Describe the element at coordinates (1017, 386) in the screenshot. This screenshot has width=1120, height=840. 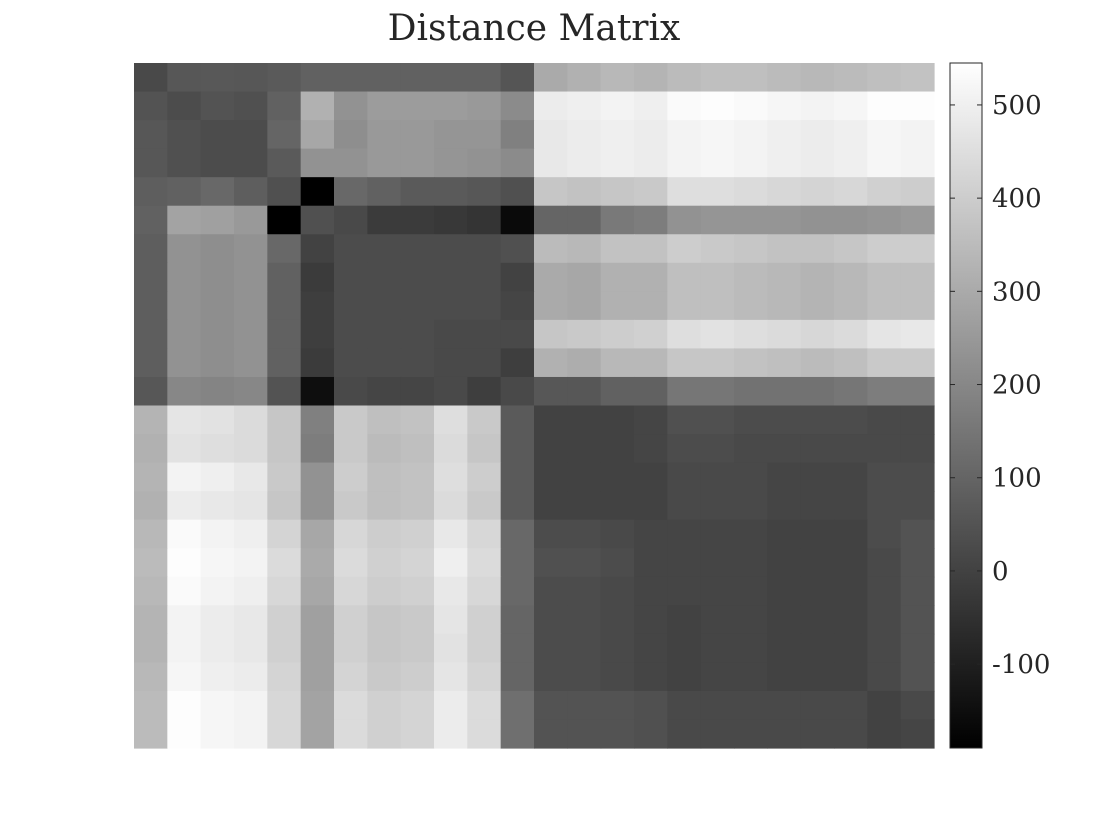
I see `colorbar-tick-label: 200` at that location.